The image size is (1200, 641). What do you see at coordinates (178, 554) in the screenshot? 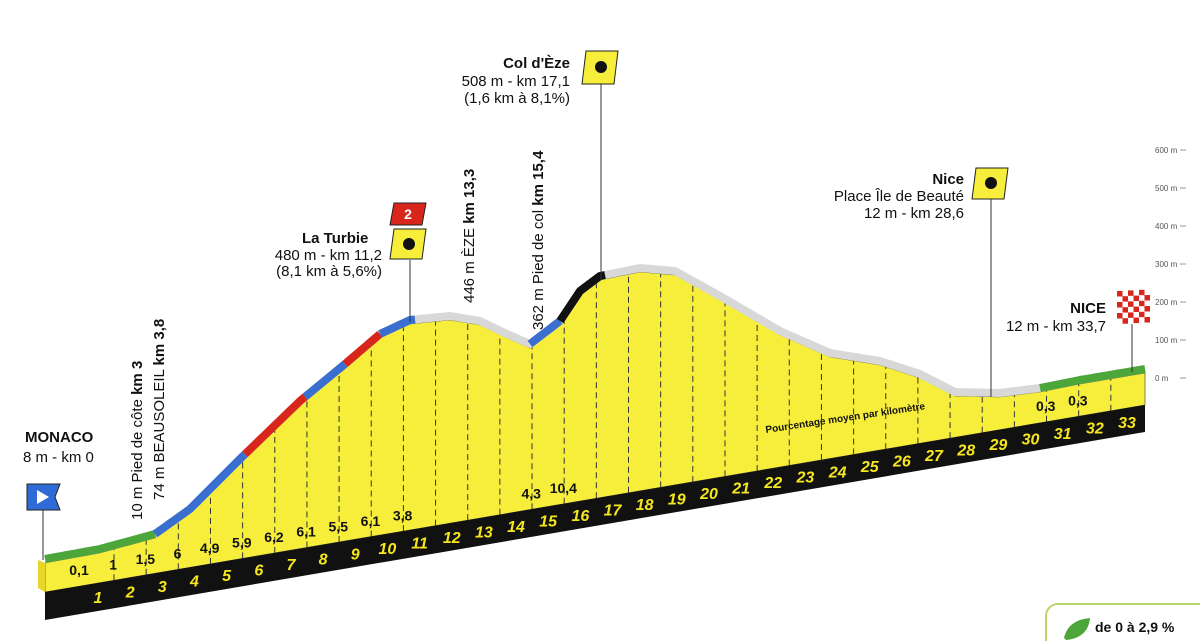
I see `gradient-label: 6` at bounding box center [178, 554].